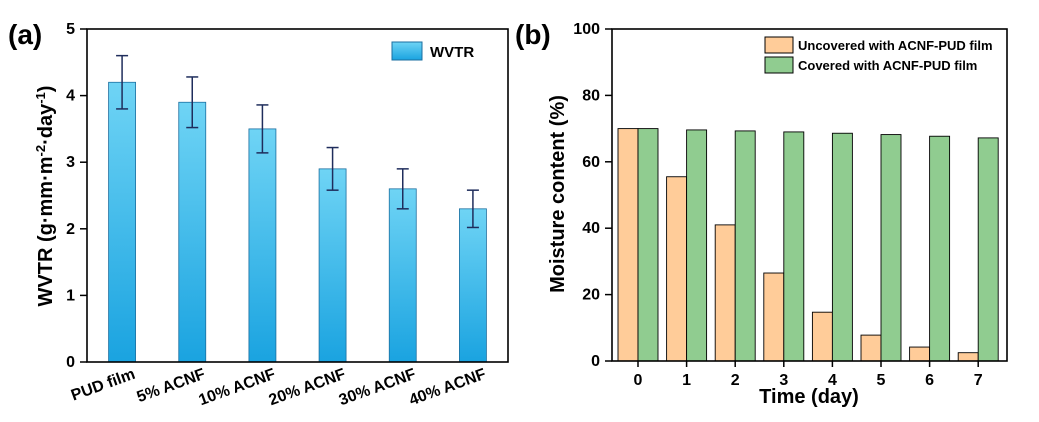  I want to click on y-tick-label: 1, so click(70, 295).